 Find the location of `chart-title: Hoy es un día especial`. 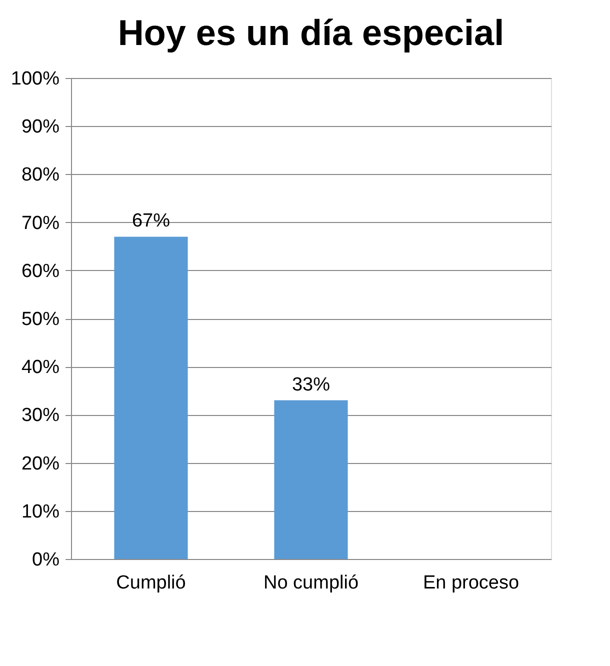

chart-title: Hoy es un día especial is located at coordinates (311, 32).